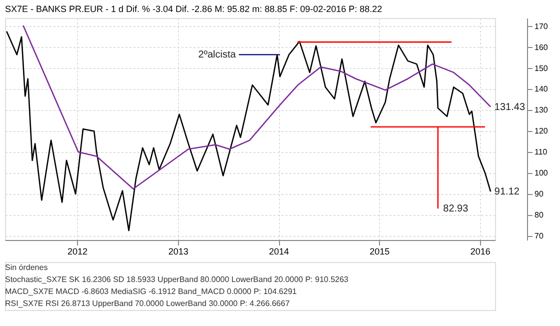 This screenshot has height=326, width=560. I want to click on y-tick-label: 70, so click(539, 235).